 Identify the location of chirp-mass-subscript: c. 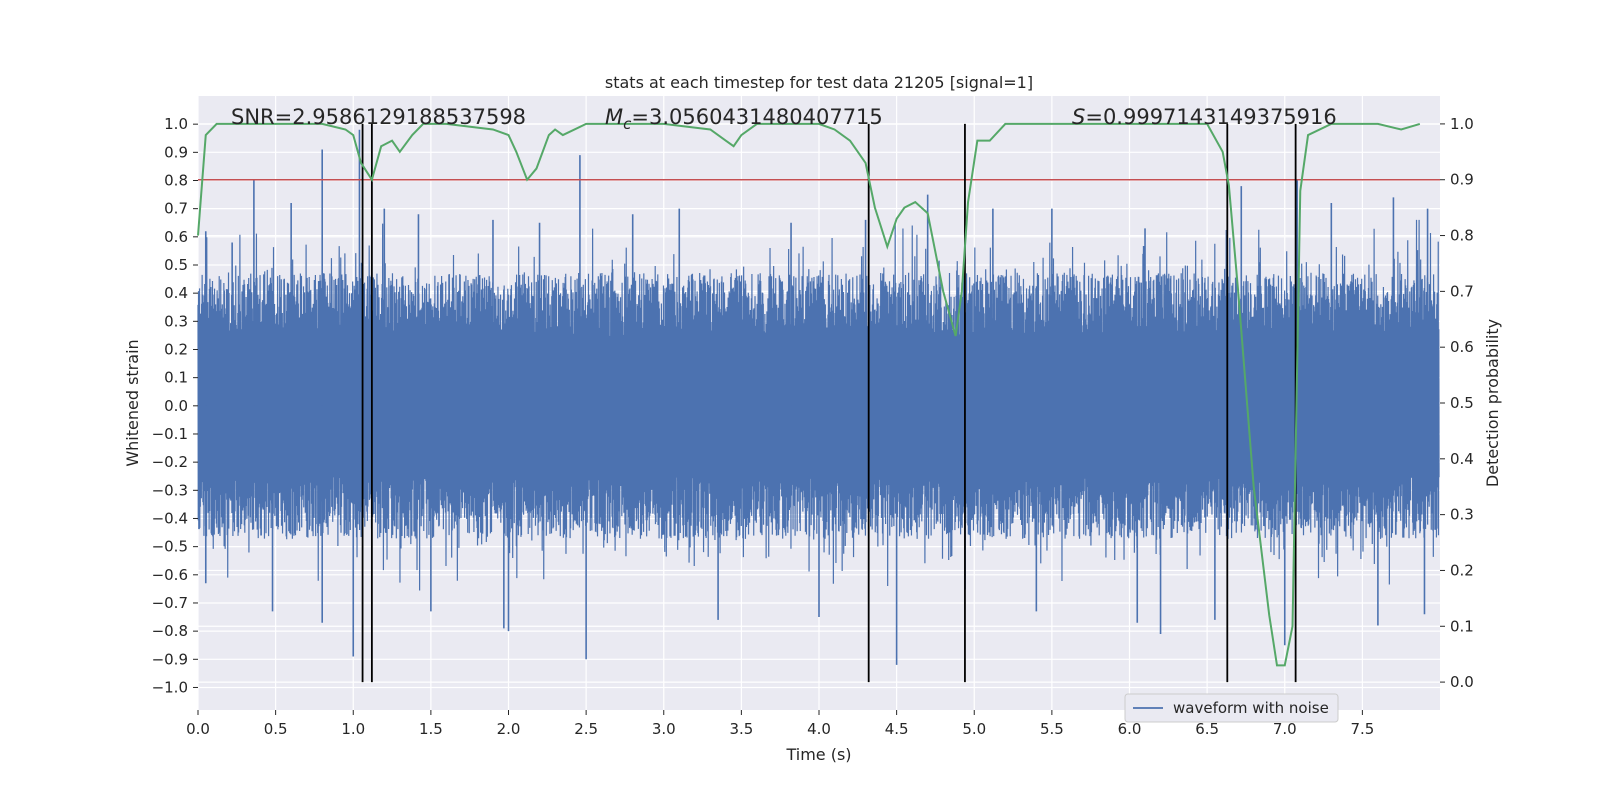
(627, 124).